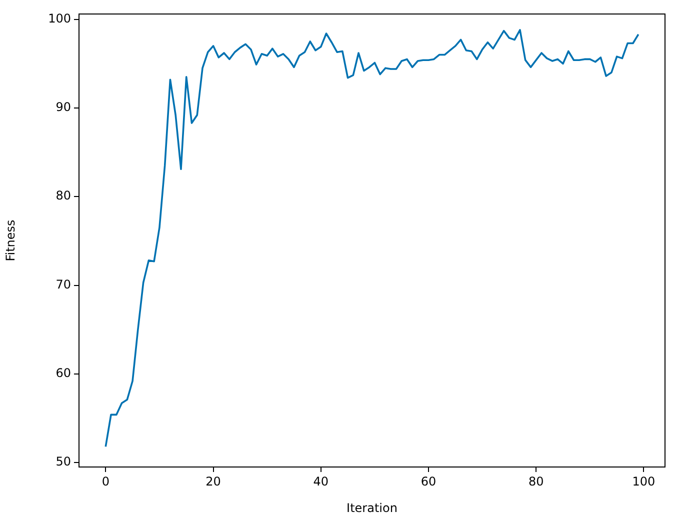 This screenshot has height=520, width=682. What do you see at coordinates (59, 18) in the screenshot?
I see `y-tick-label: 100` at bounding box center [59, 18].